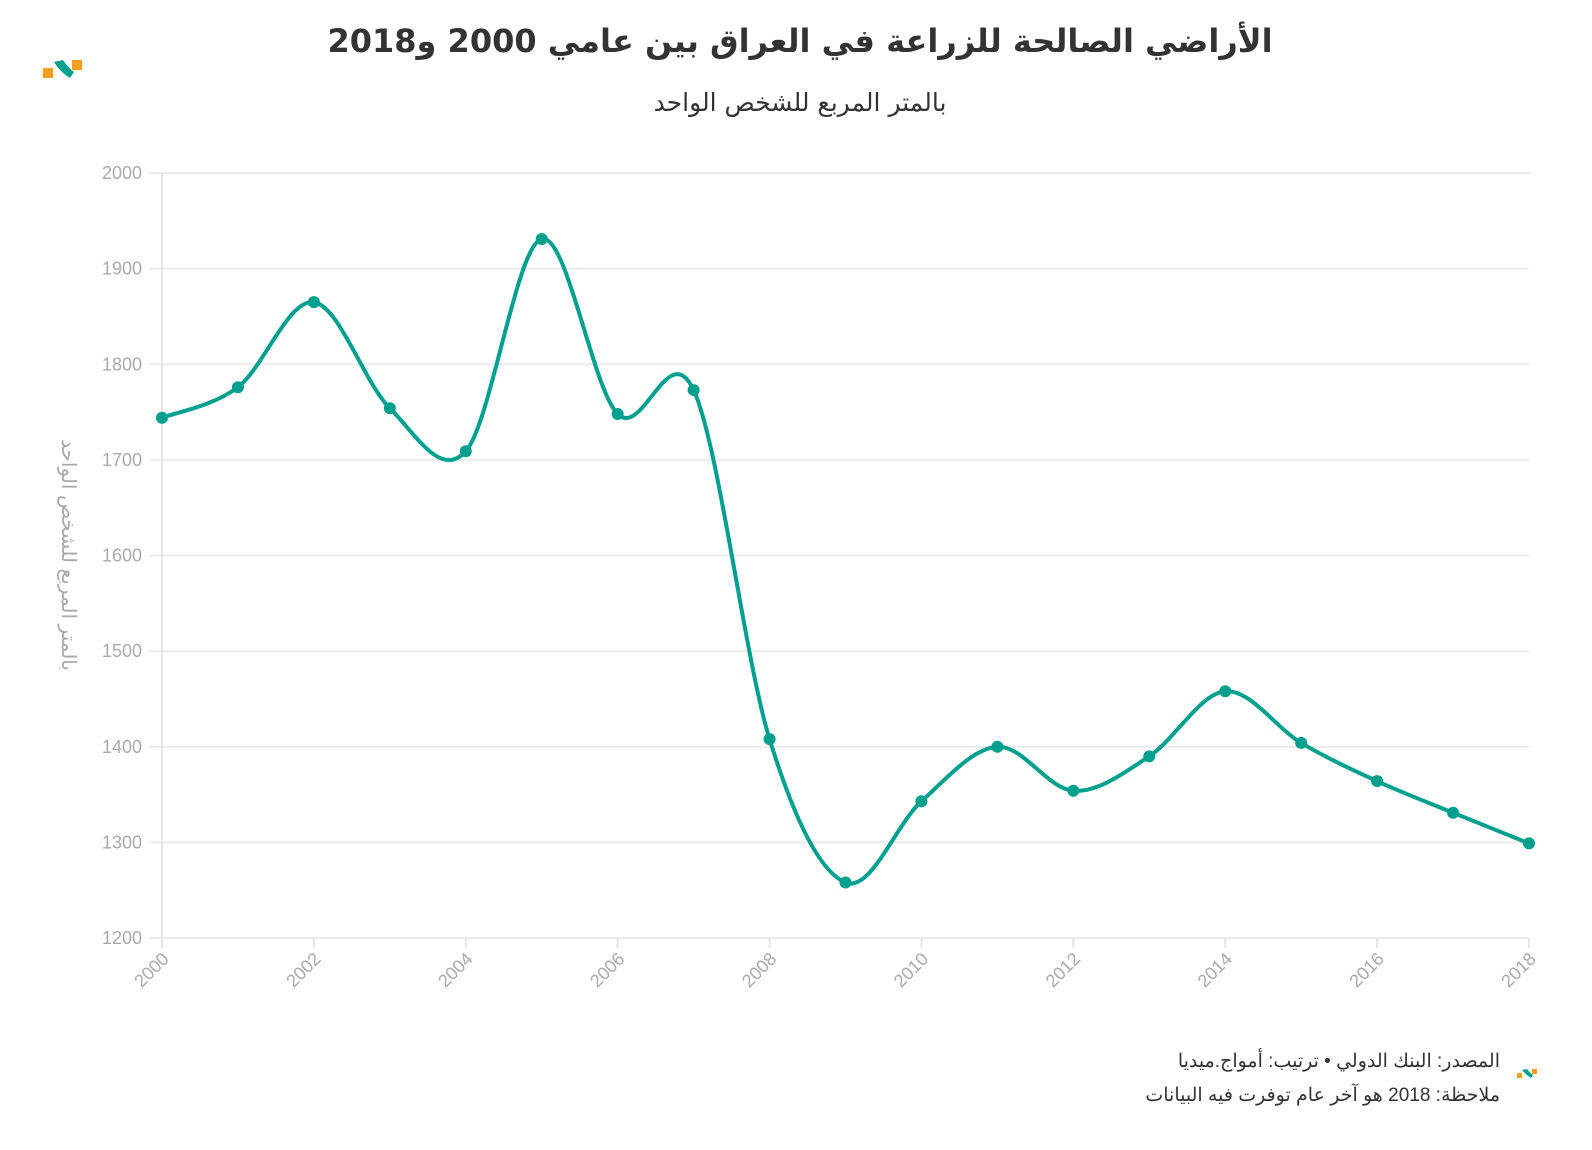  I want to click on x-tick-label: 2004, so click(455, 970).